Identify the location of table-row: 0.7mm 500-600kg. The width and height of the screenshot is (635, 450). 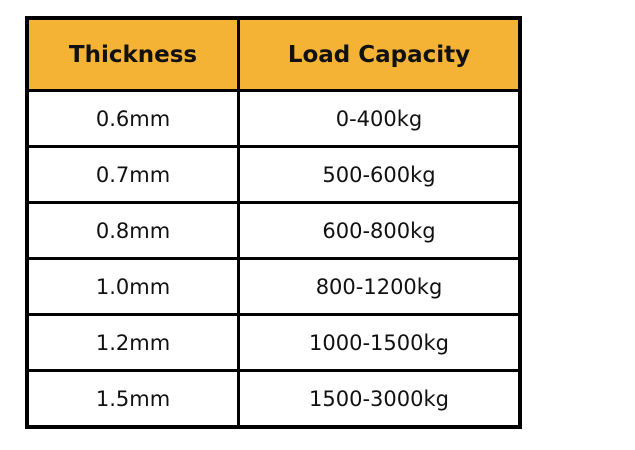
(273, 174).